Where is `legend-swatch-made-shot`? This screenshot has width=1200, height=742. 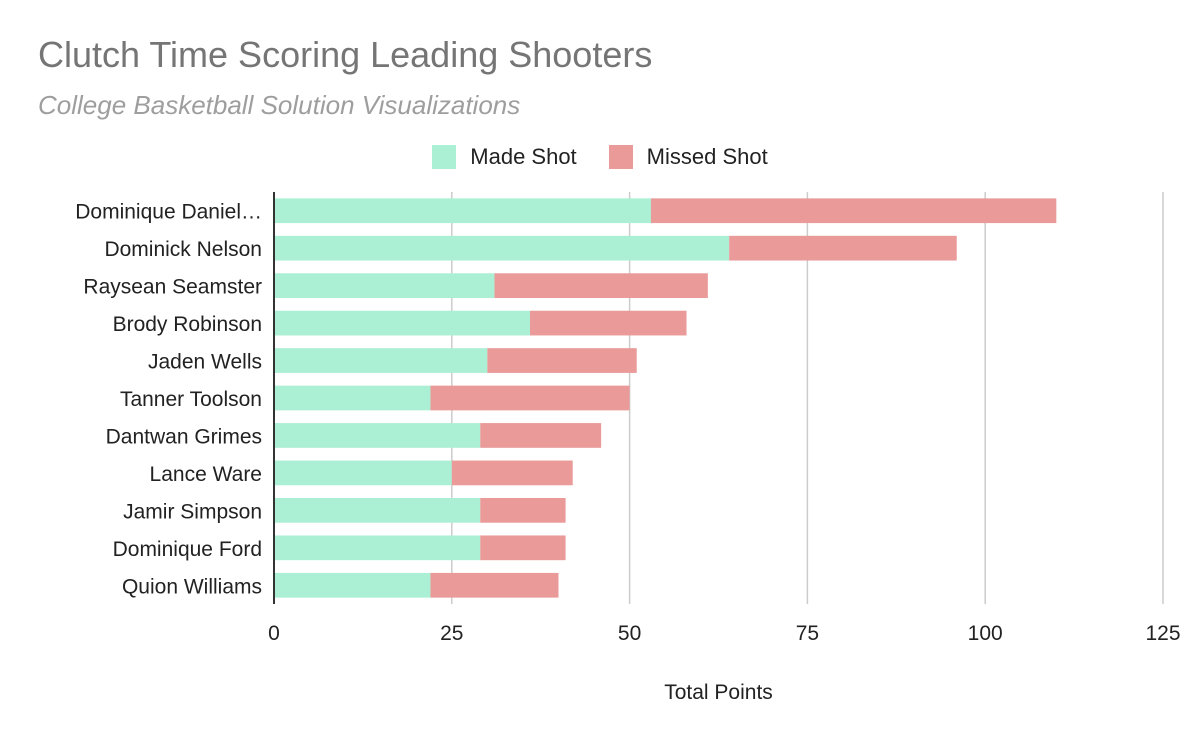
legend-swatch-made-shot is located at coordinates (444, 157).